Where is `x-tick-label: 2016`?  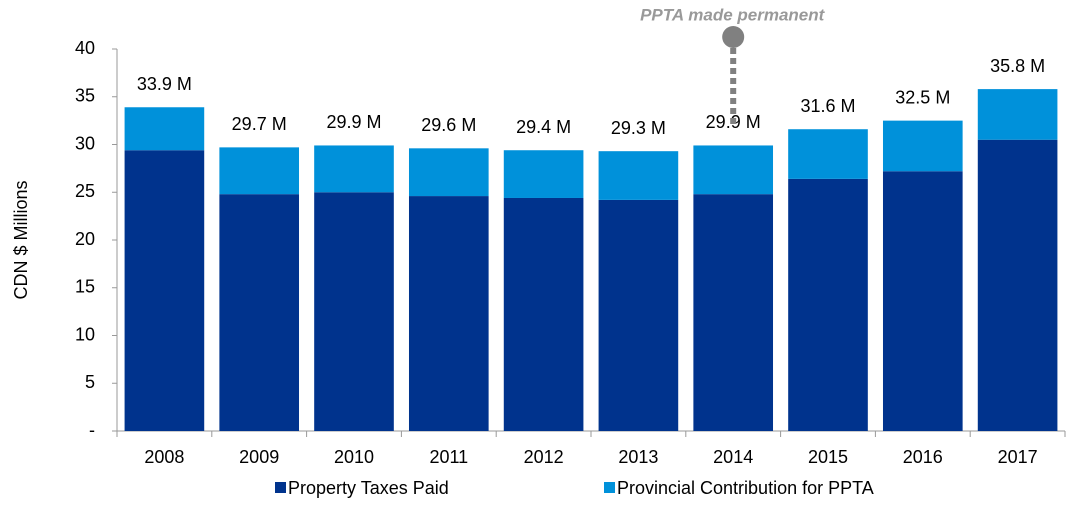 x-tick-label: 2016 is located at coordinates (923, 457).